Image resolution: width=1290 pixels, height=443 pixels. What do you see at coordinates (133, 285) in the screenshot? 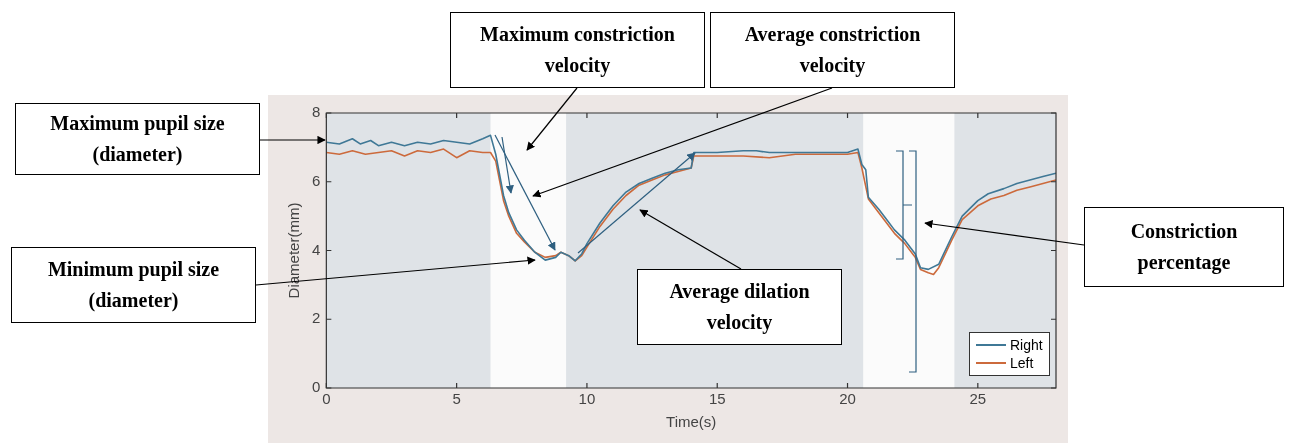
I see `callout-box: Minimum pupil size (diameter)` at bounding box center [133, 285].